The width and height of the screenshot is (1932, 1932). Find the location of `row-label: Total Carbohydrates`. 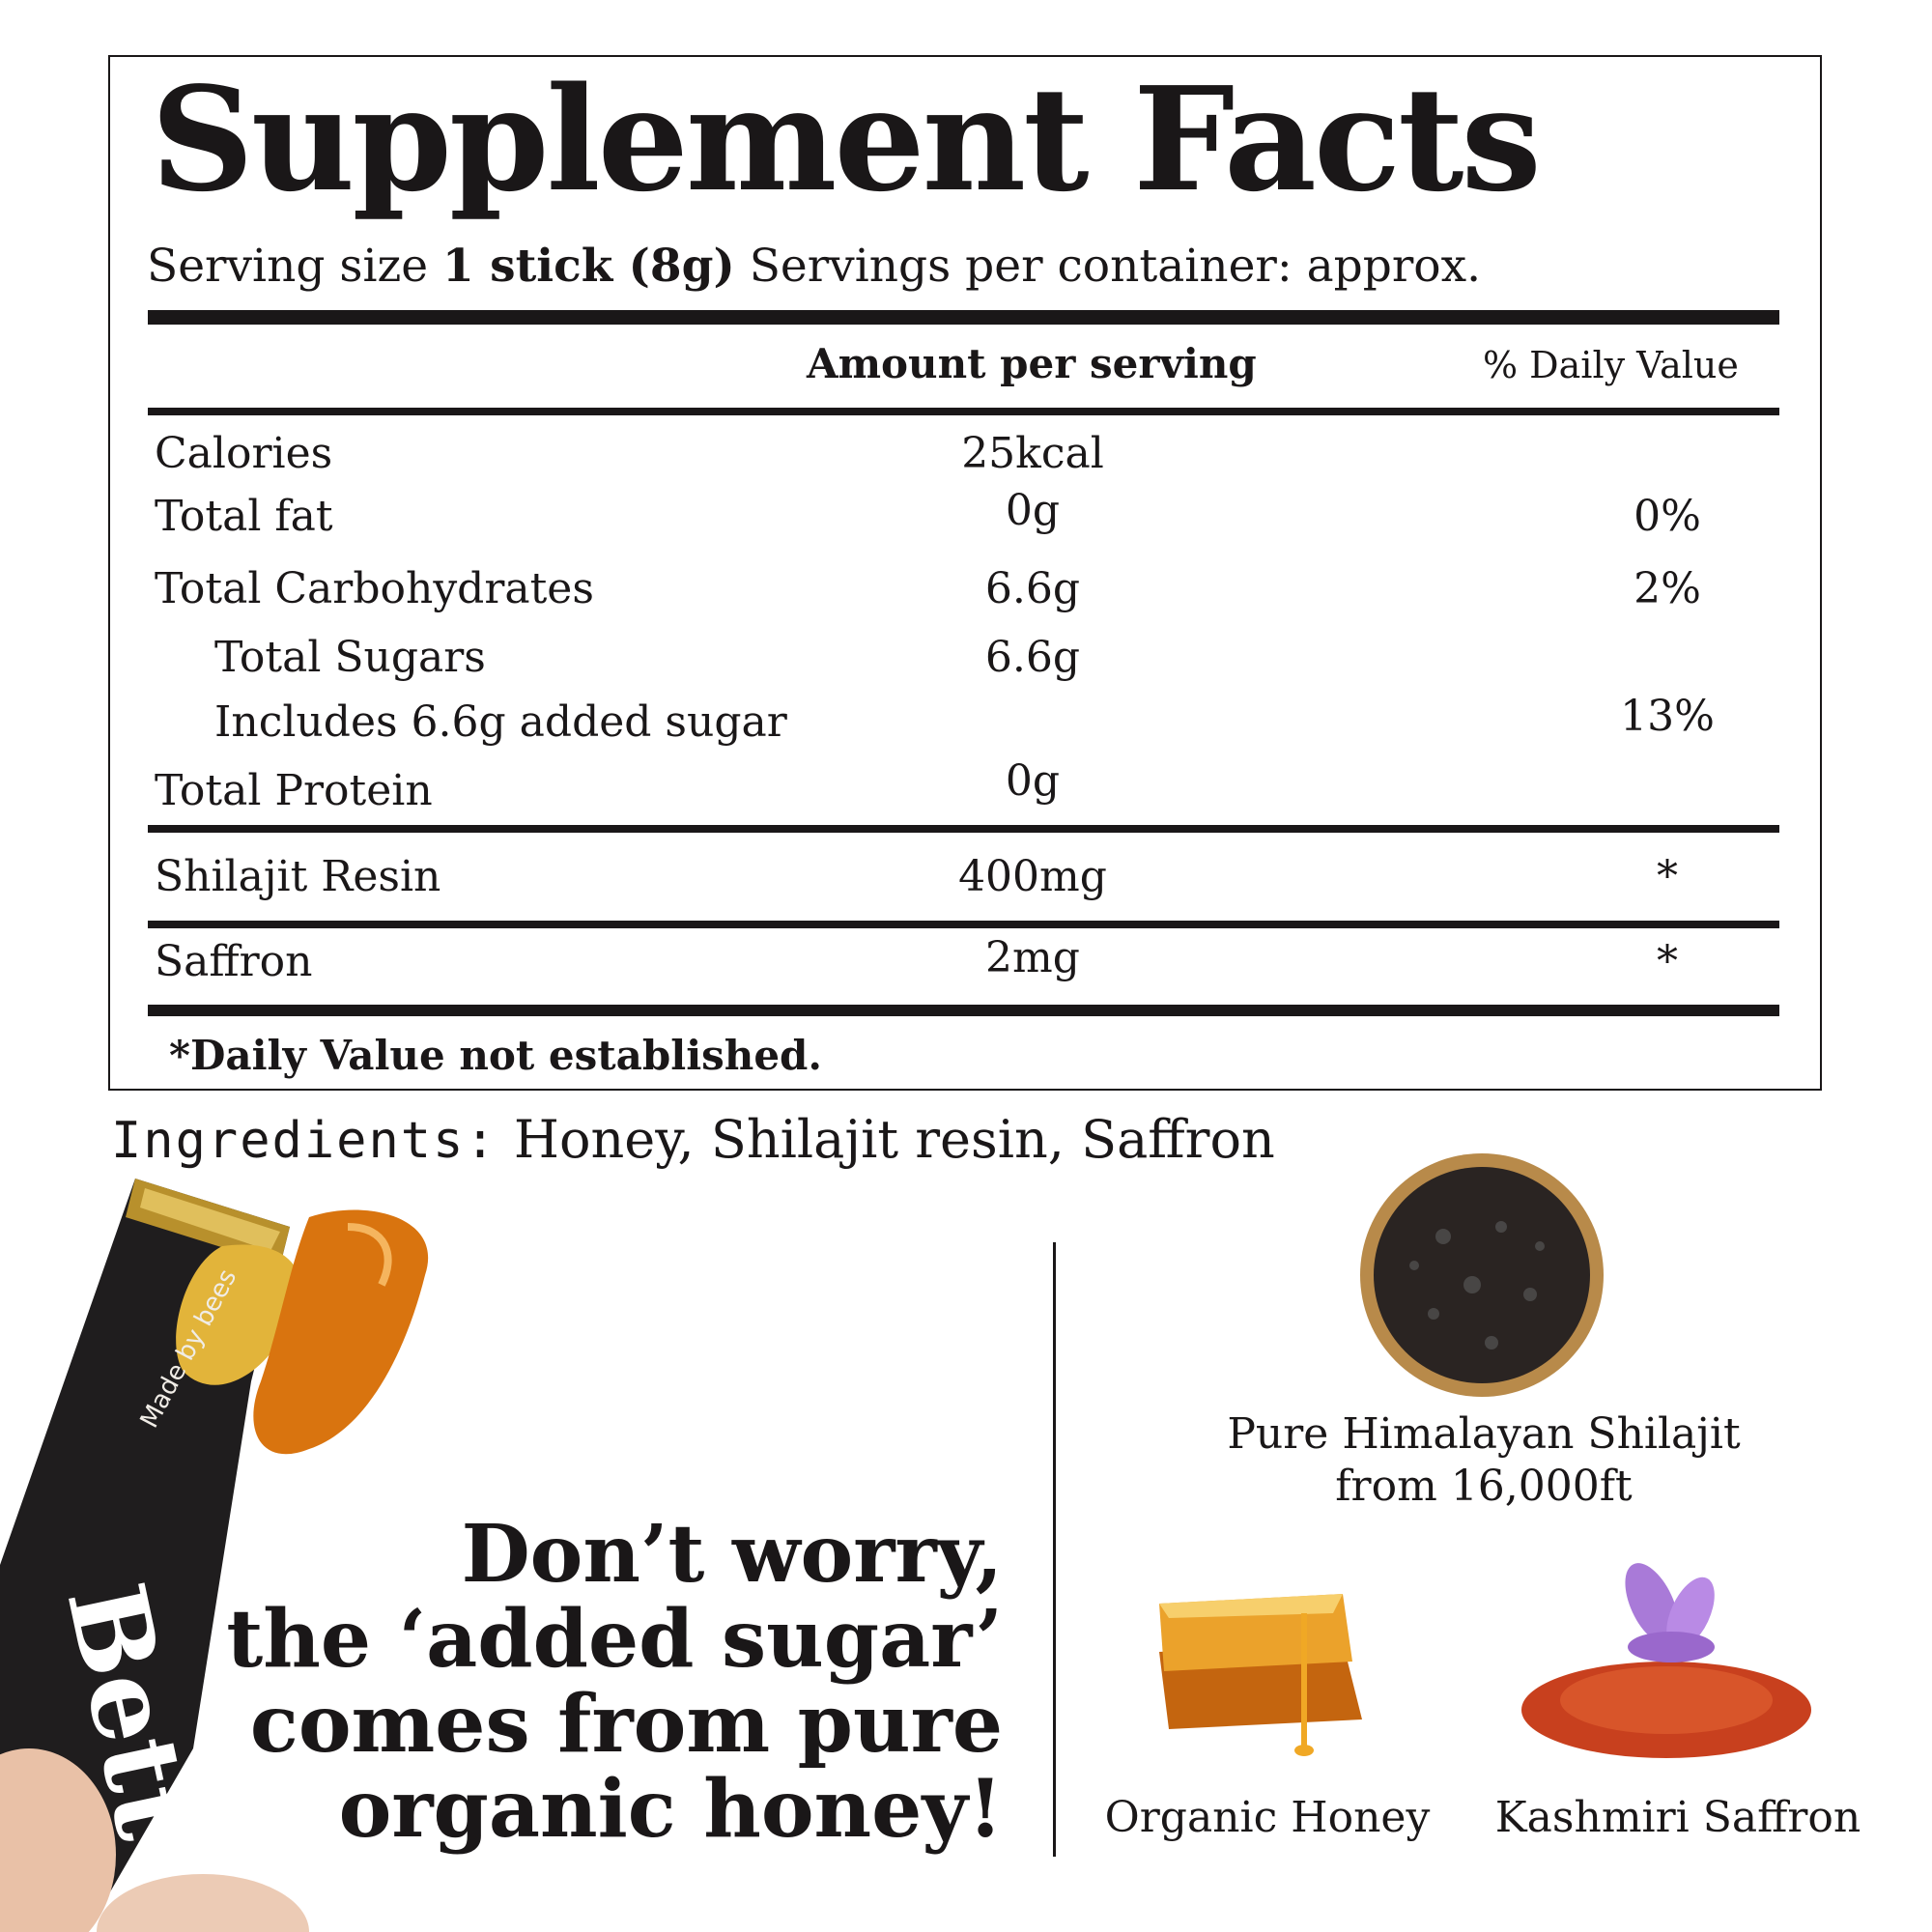

row-label: Total Carbohydrates is located at coordinates (374, 588).